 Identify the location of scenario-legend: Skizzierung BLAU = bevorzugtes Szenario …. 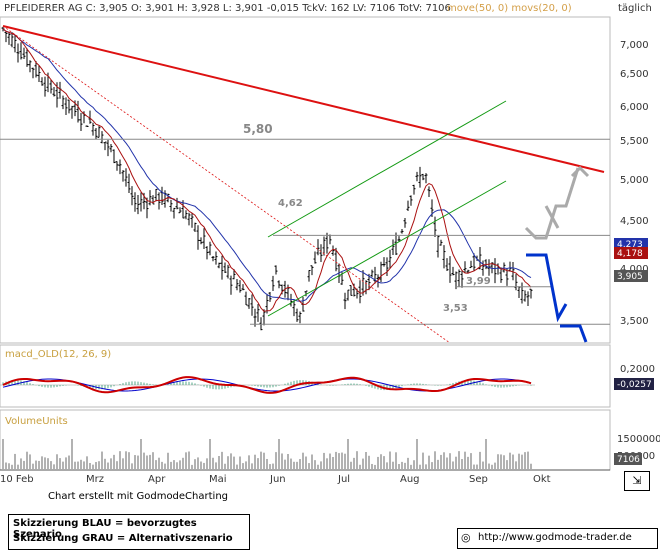
(129, 532).